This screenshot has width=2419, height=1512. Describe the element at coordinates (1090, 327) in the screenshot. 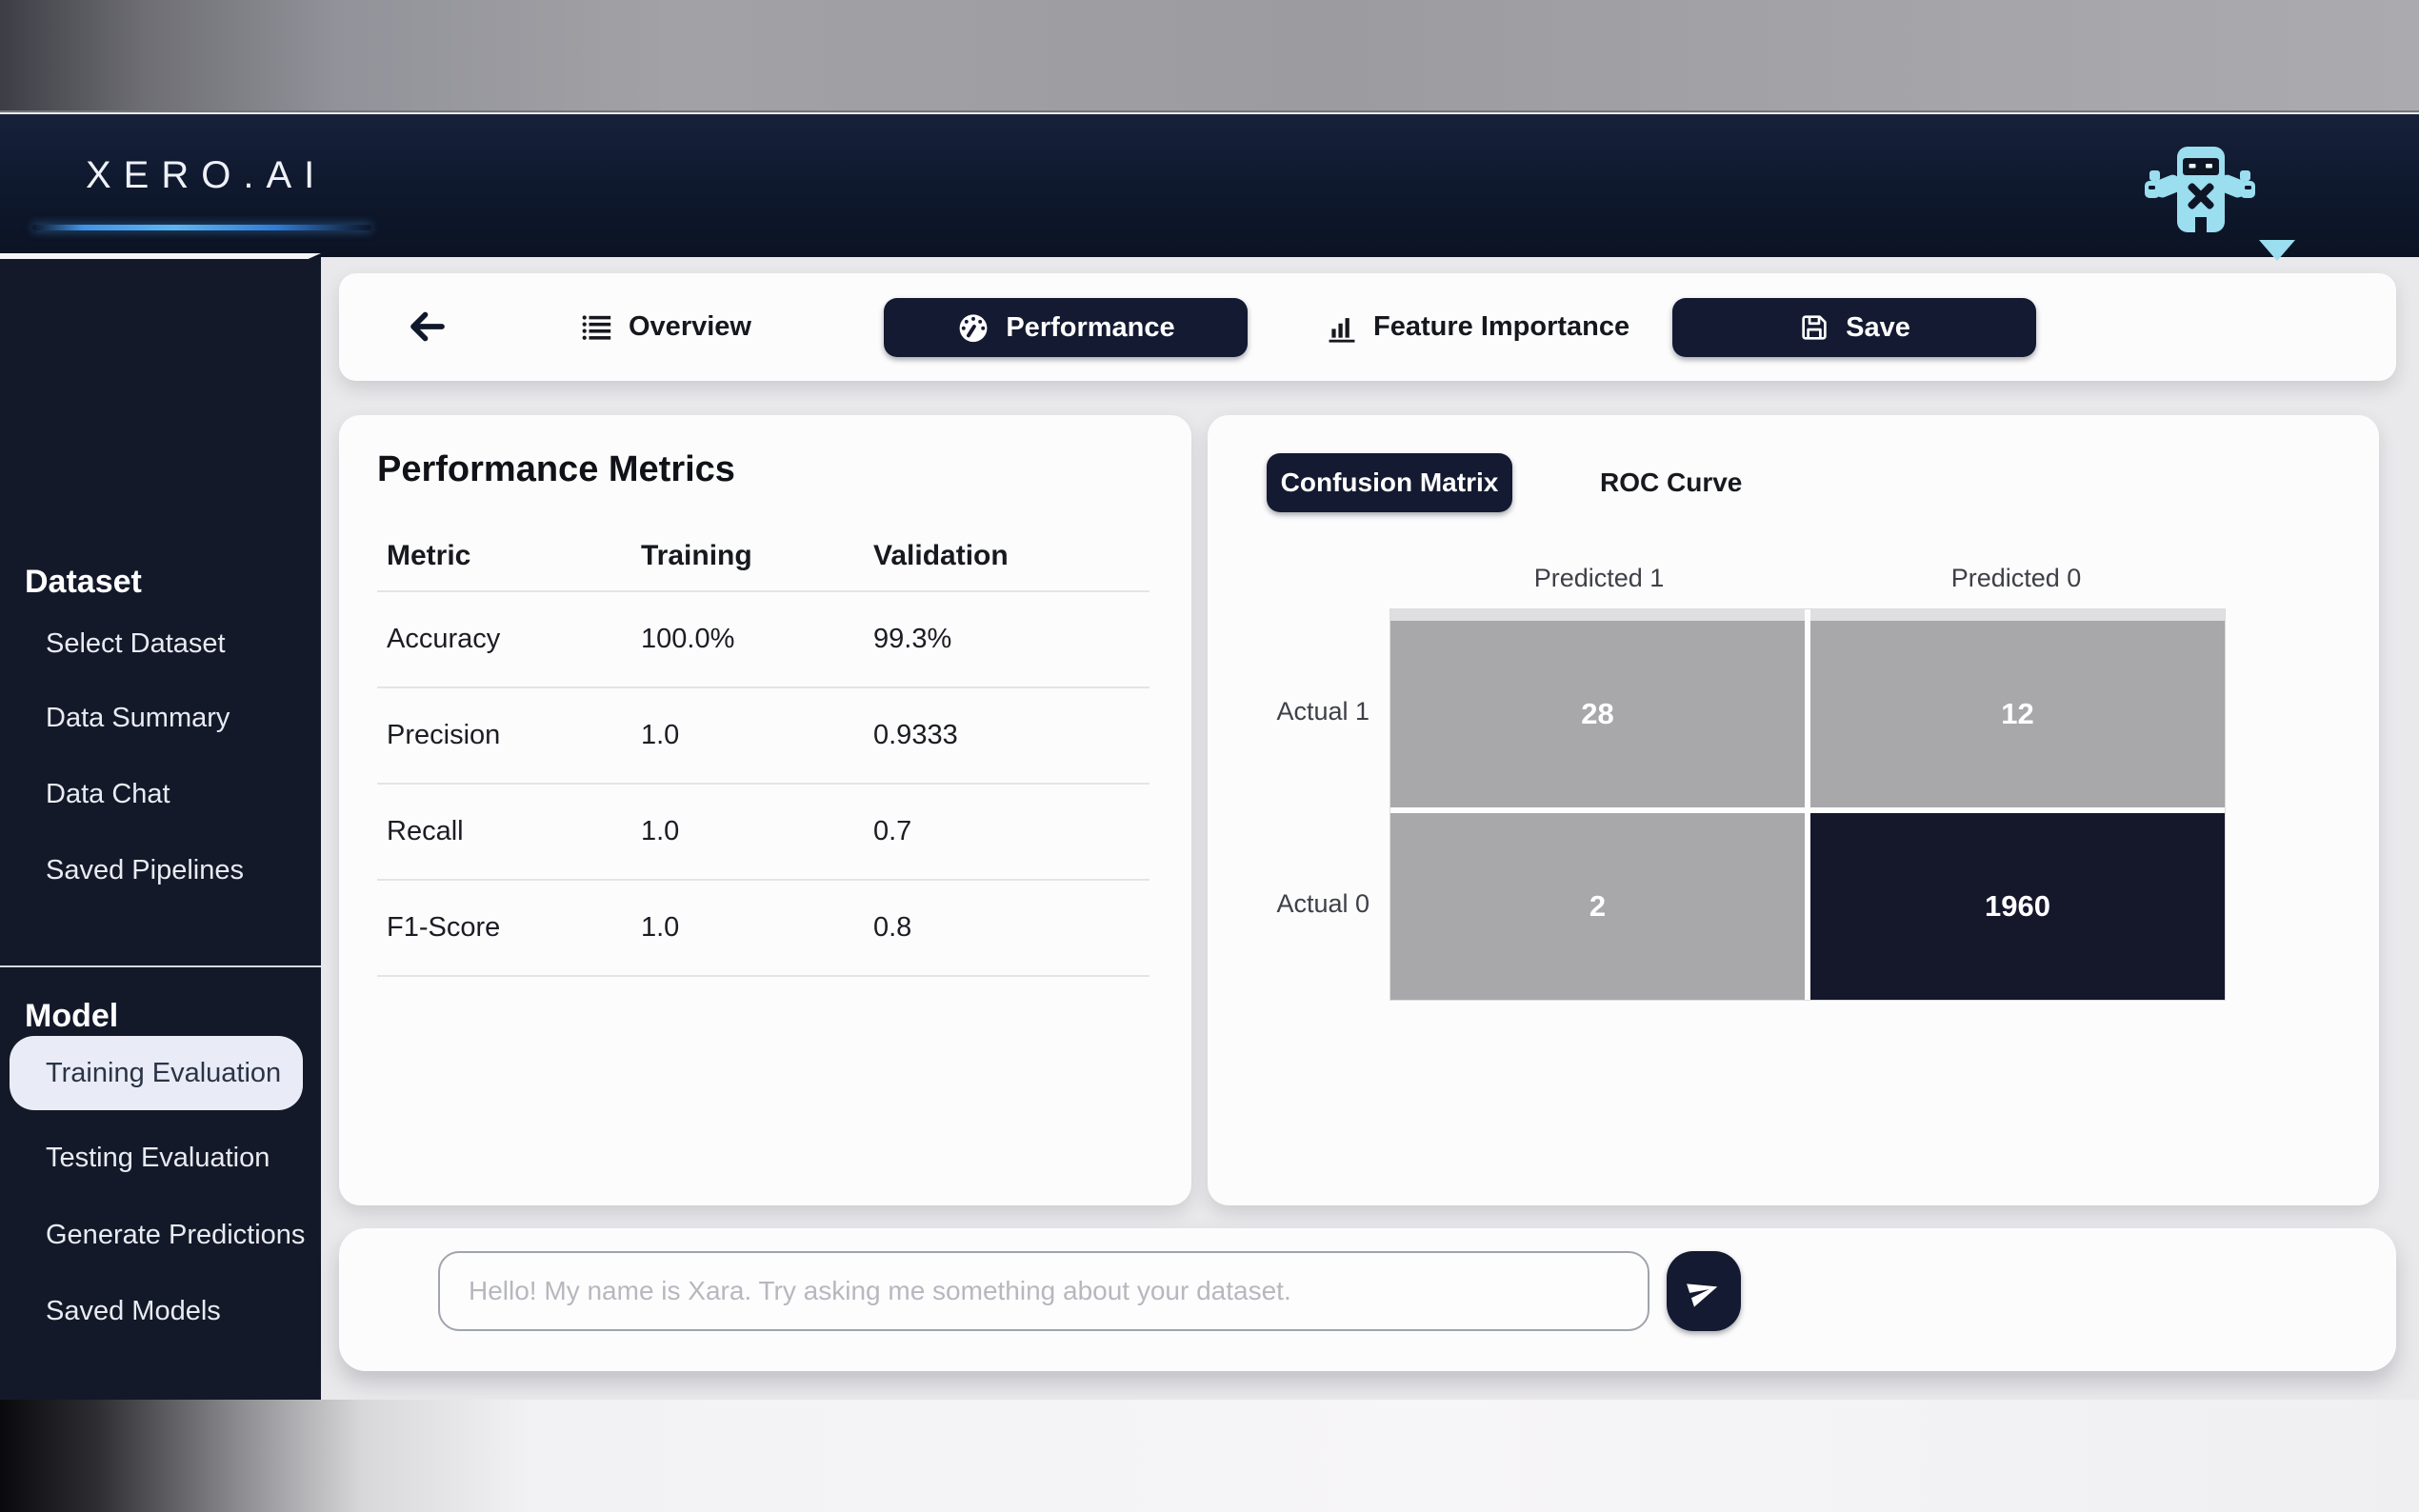

I see `tab-performance-label: Performance` at that location.